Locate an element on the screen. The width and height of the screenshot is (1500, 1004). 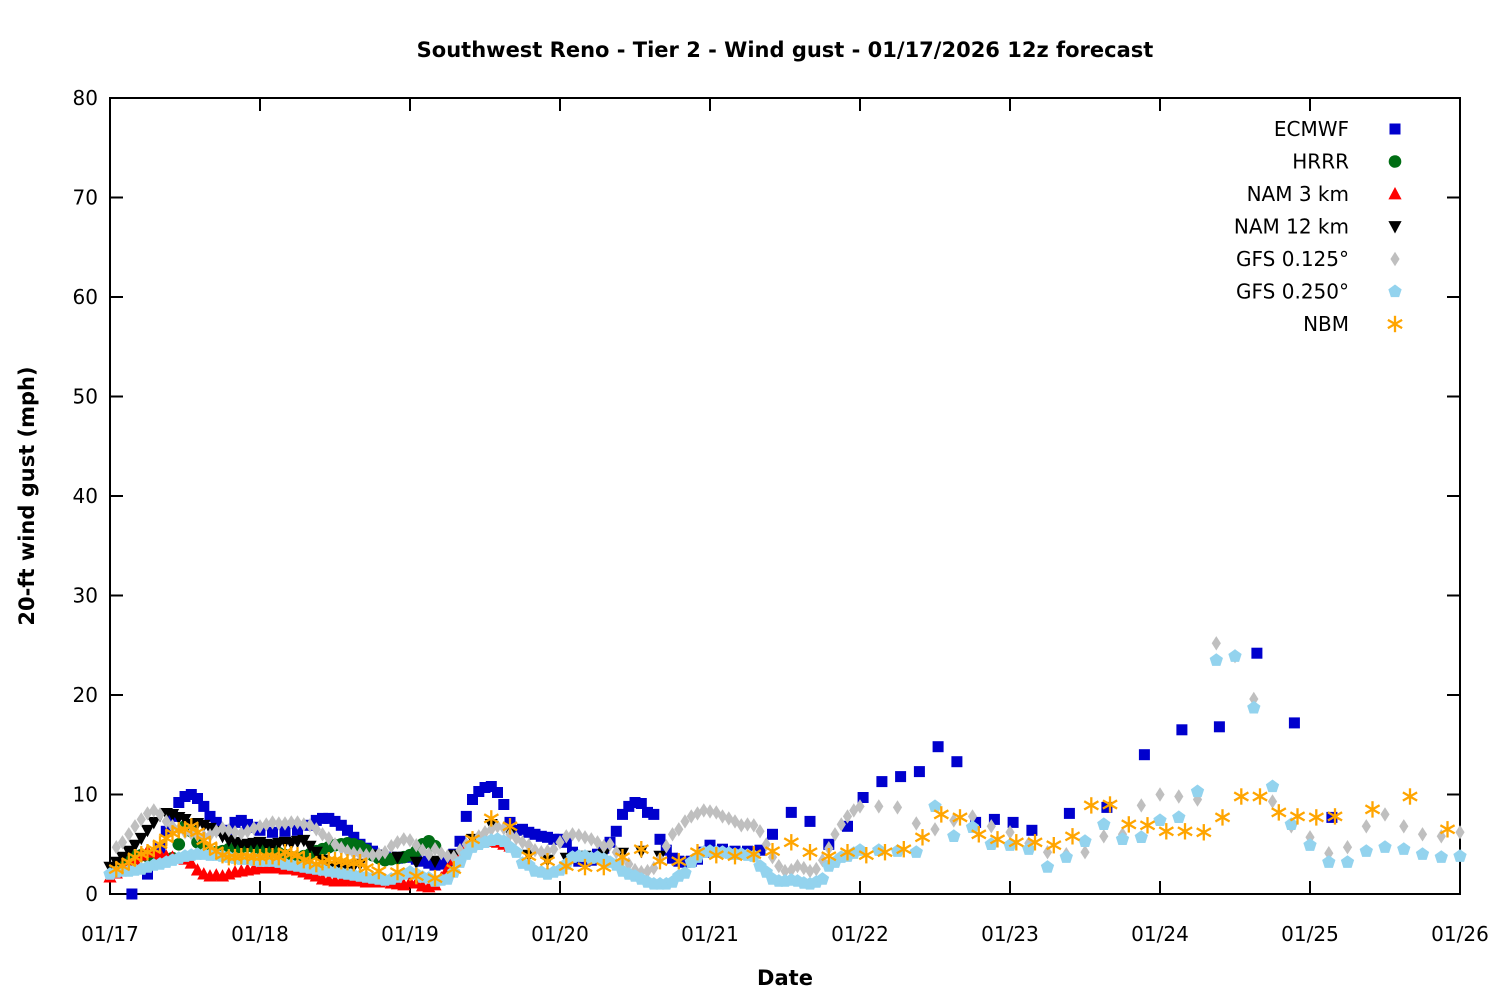
x-tick-label: 01/21 is located at coordinates (710, 934).